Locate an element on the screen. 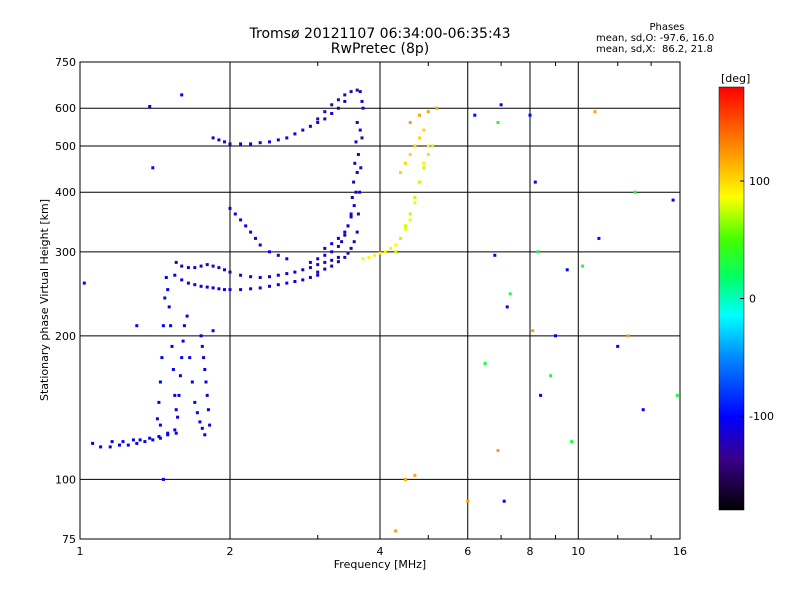  y-tick-label: 300 is located at coordinates (65, 252).